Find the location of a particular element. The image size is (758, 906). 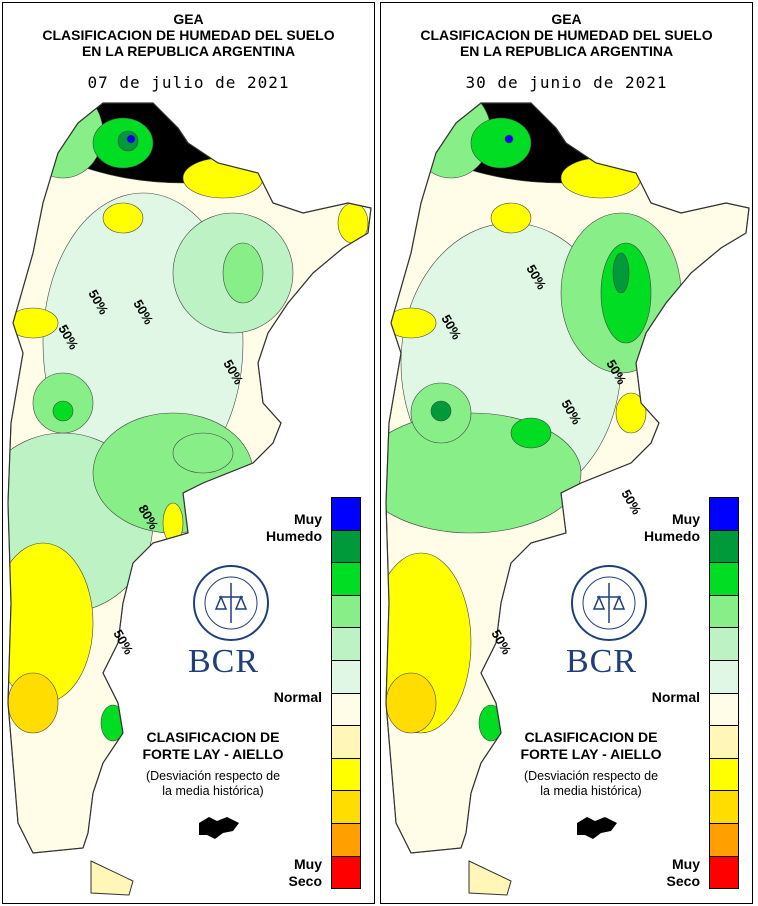

map-date: 07 de julio de 2021 is located at coordinates (188, 82).